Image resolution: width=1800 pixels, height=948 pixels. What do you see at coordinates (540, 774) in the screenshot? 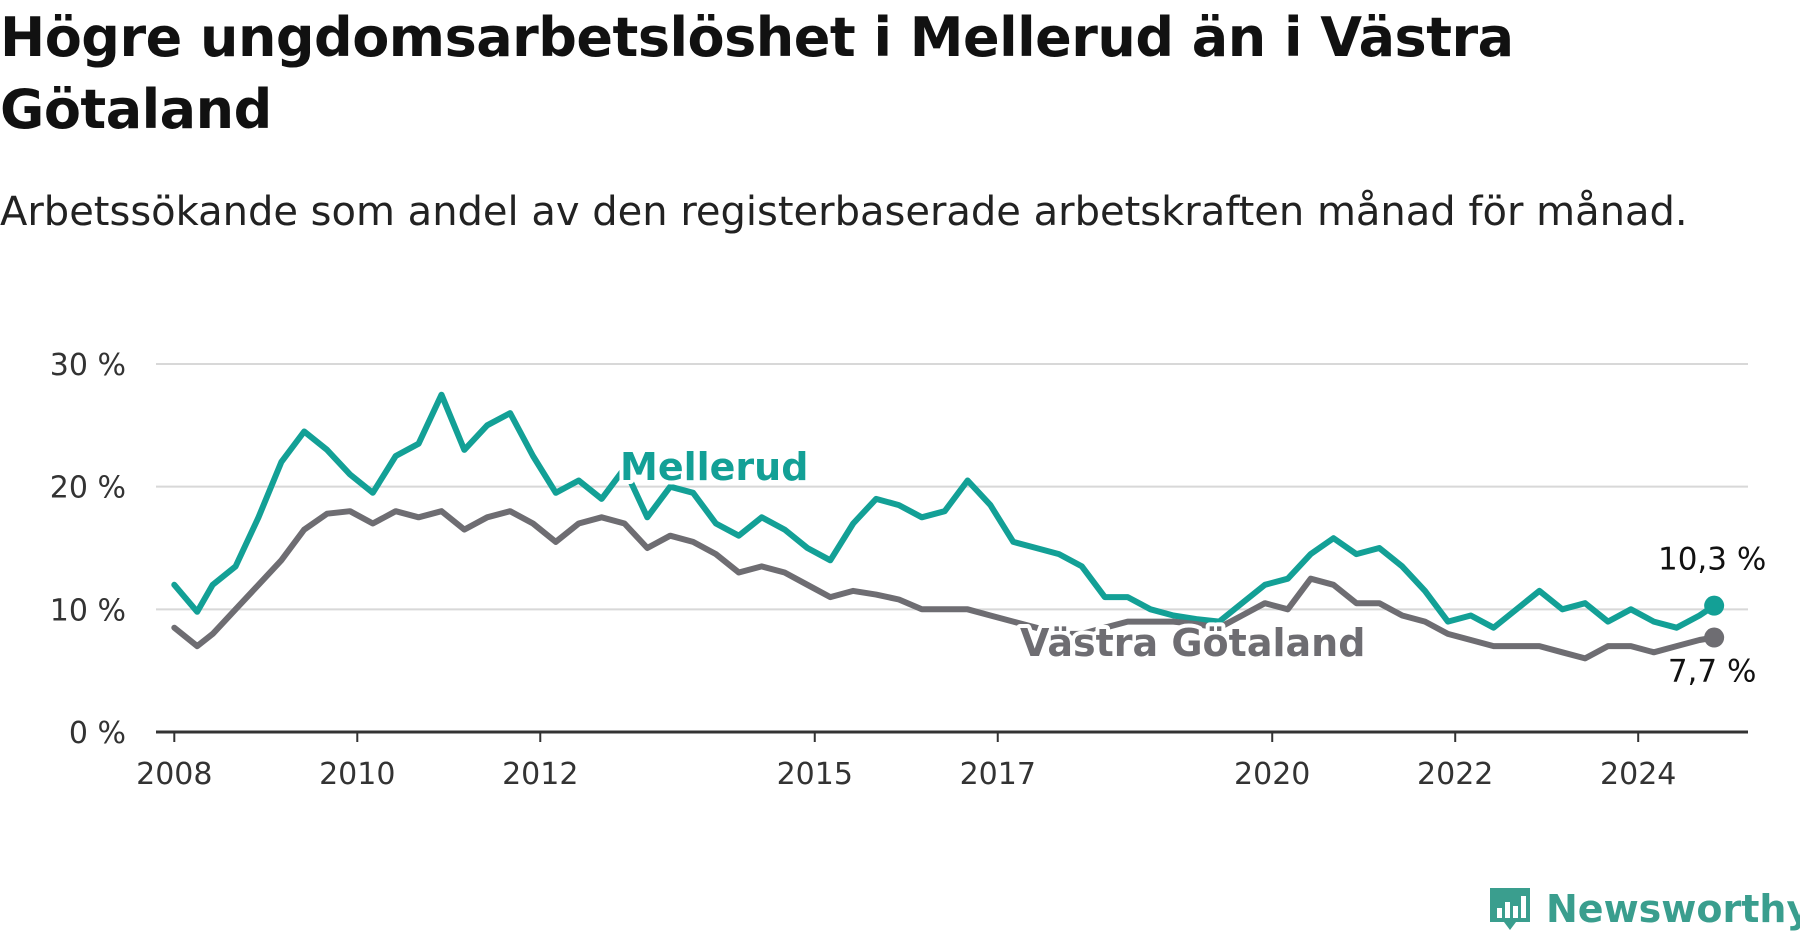
I see `x-tick-label: 2012` at bounding box center [540, 774].